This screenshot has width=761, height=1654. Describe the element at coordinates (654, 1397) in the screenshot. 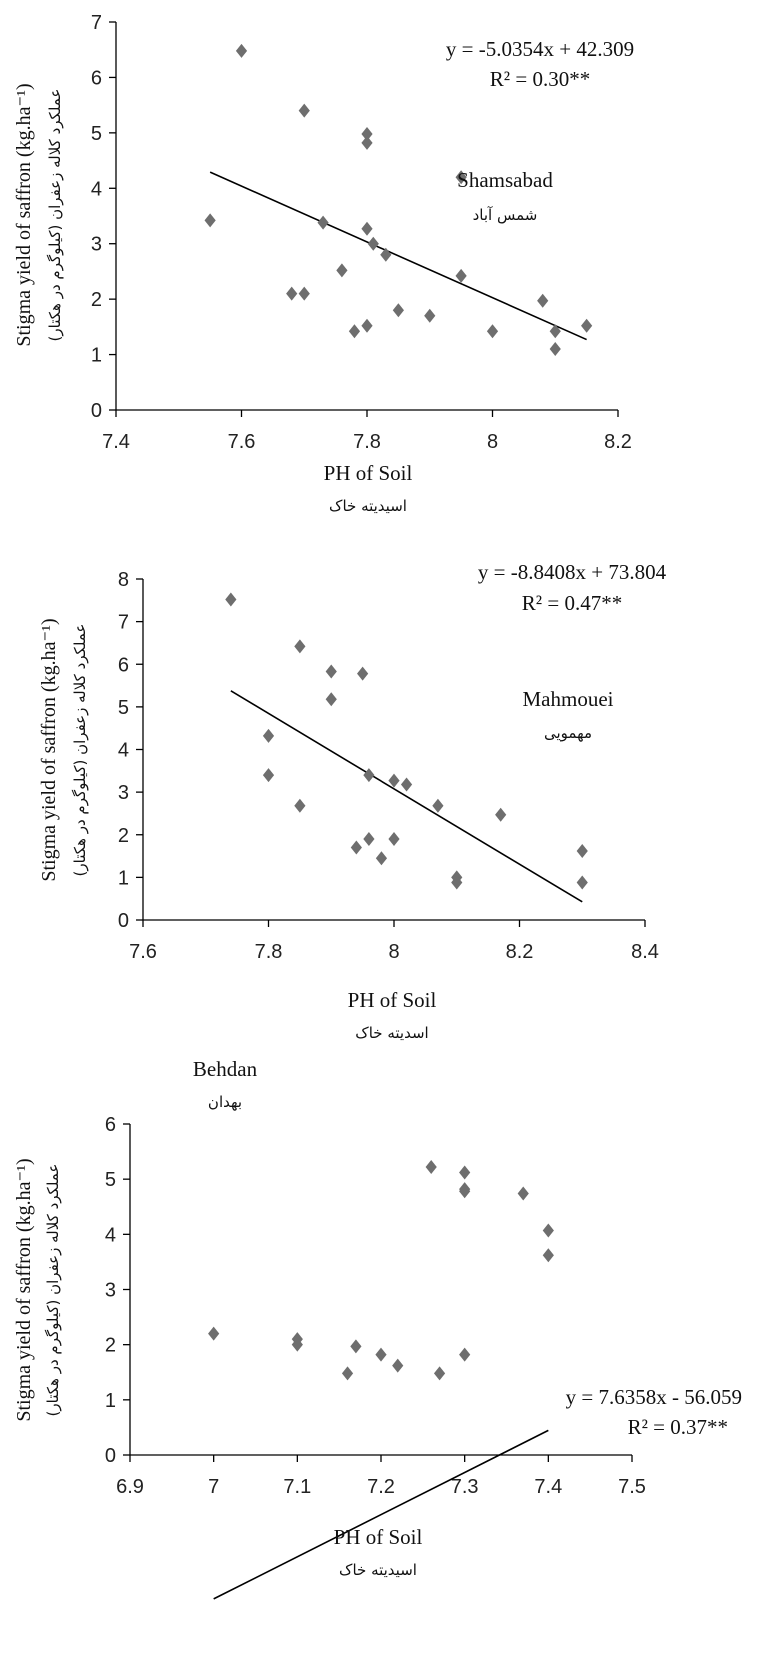

I see `regression-equation: y = 7.6358x - 56.059` at that location.